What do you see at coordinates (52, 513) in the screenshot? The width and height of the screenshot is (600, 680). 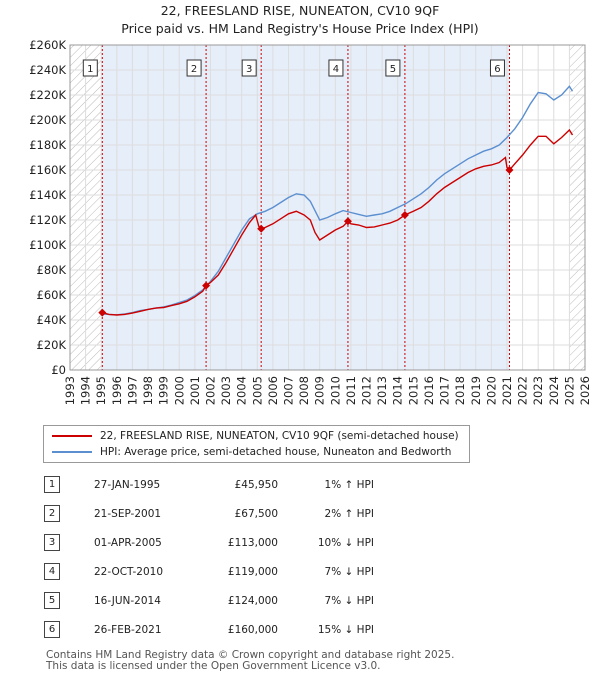 I see `sale-number: 2` at bounding box center [52, 513].